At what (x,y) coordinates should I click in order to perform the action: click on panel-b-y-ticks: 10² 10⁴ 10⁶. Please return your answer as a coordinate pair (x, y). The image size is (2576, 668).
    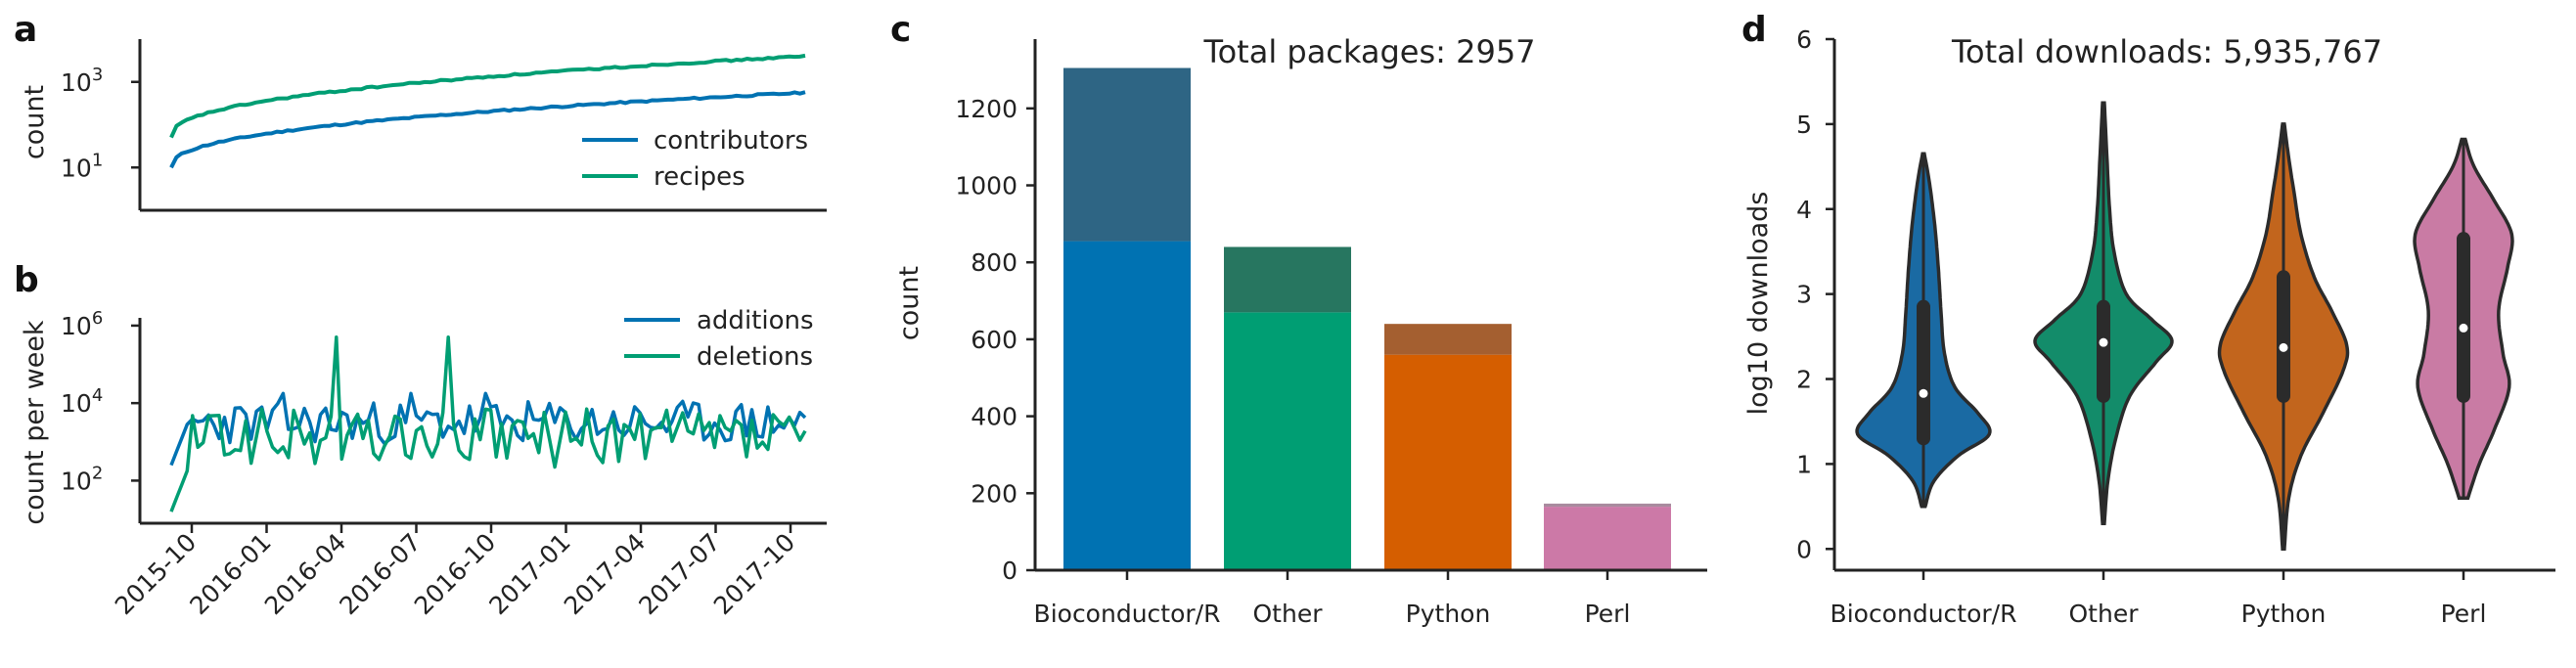
    Looking at the image, I should click on (100, 402).